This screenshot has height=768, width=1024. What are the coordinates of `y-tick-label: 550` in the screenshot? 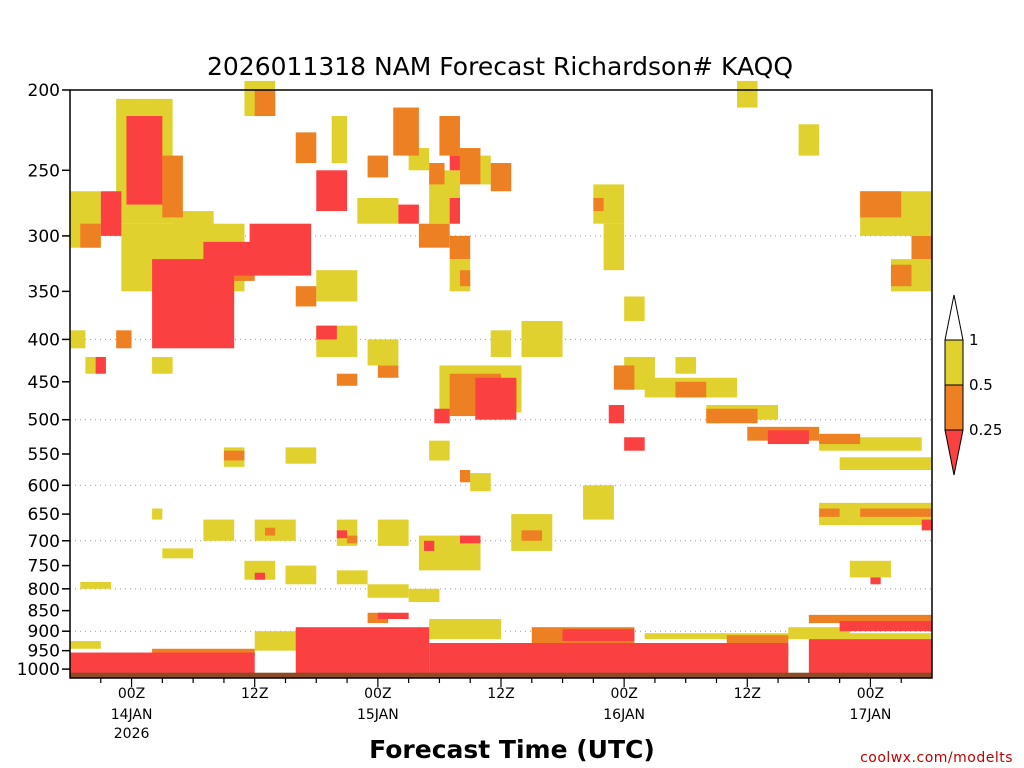 It's located at (44, 455).